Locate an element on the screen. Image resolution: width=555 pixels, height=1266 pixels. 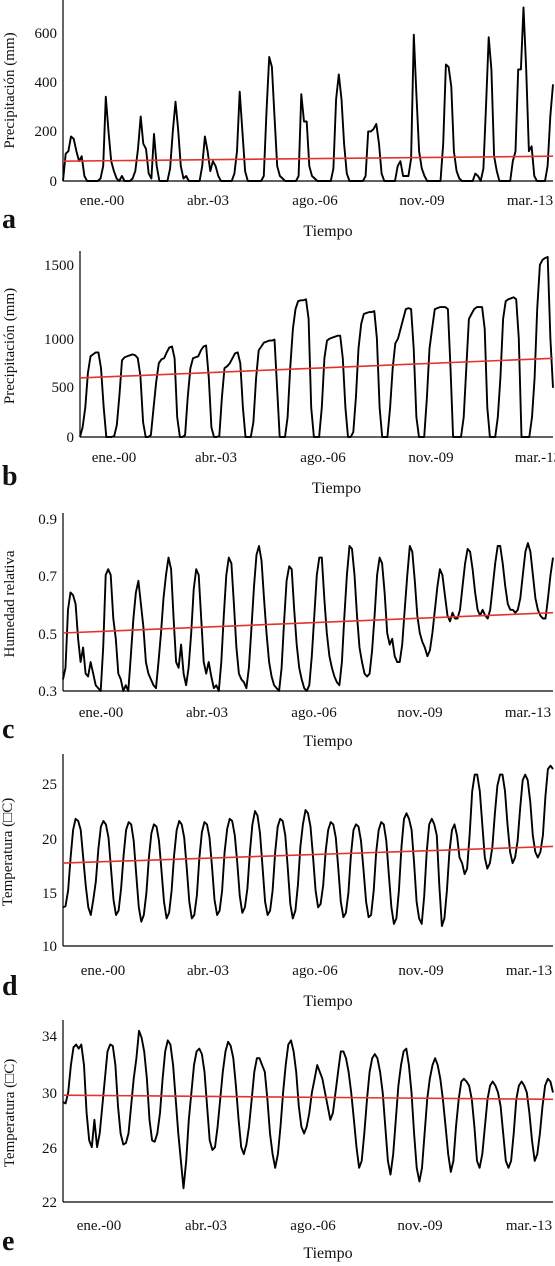
y-axis-label: Humedad relativa is located at coordinates (10, 603).